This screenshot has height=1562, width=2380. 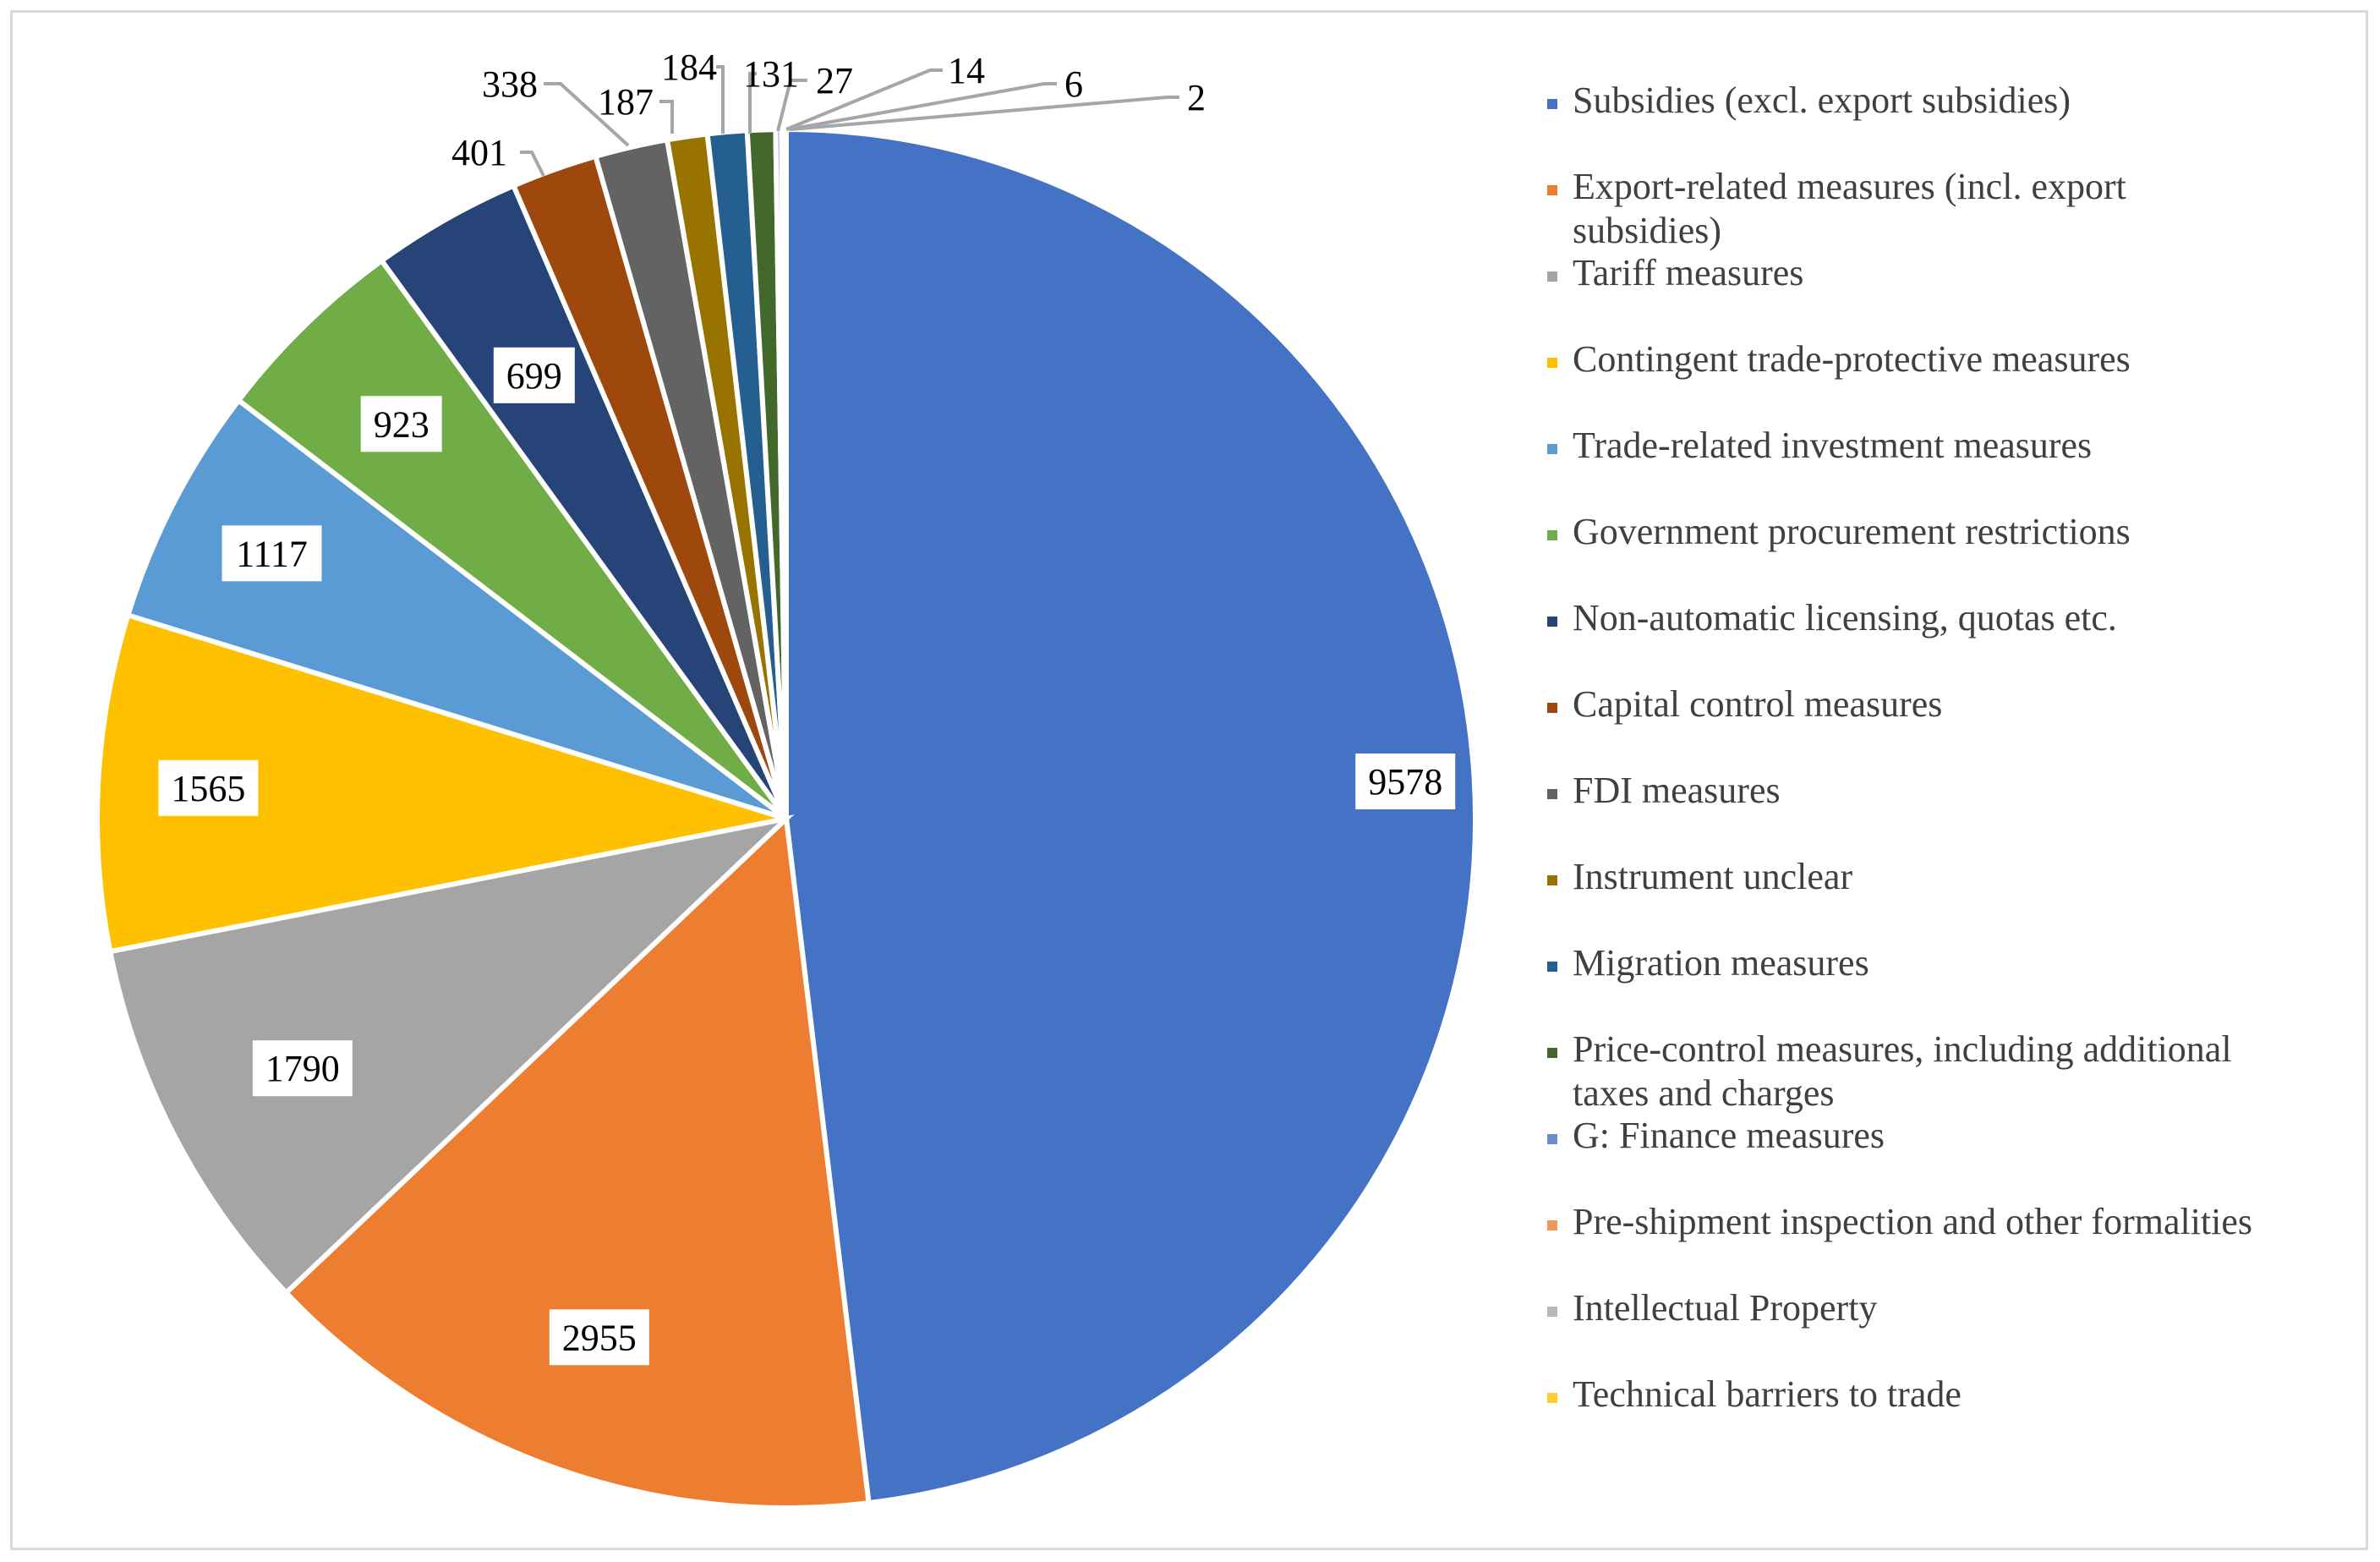 I want to click on leader-line-capital-control-measures, so click(x=532, y=164).